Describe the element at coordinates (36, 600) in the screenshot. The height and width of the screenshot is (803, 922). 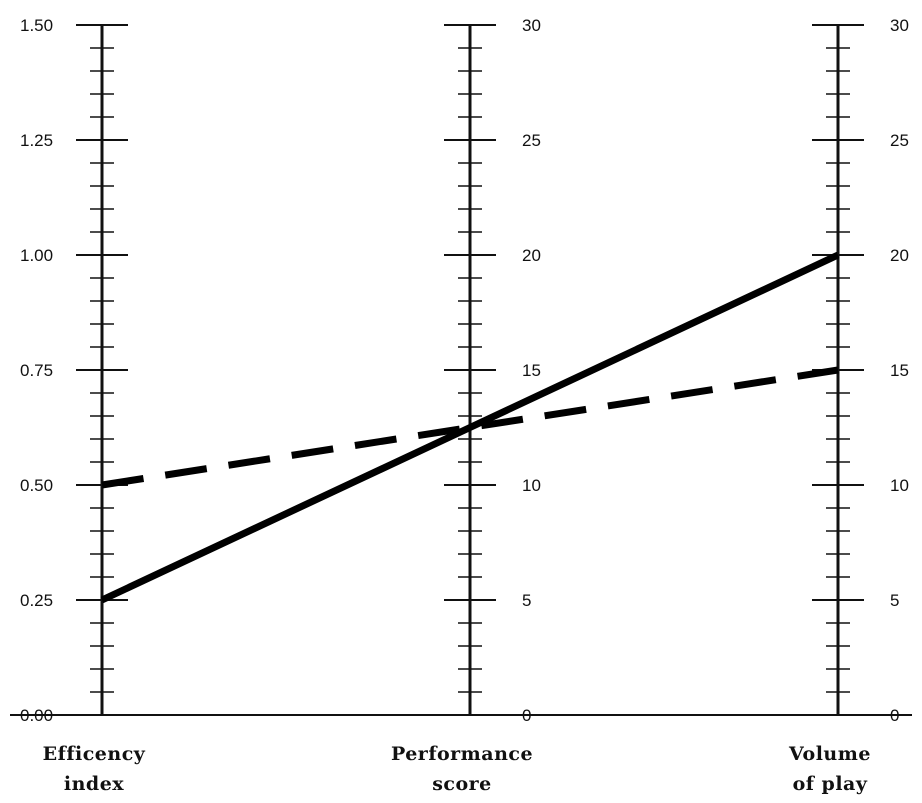
I see `tick-label-efficiency: 0.25` at that location.